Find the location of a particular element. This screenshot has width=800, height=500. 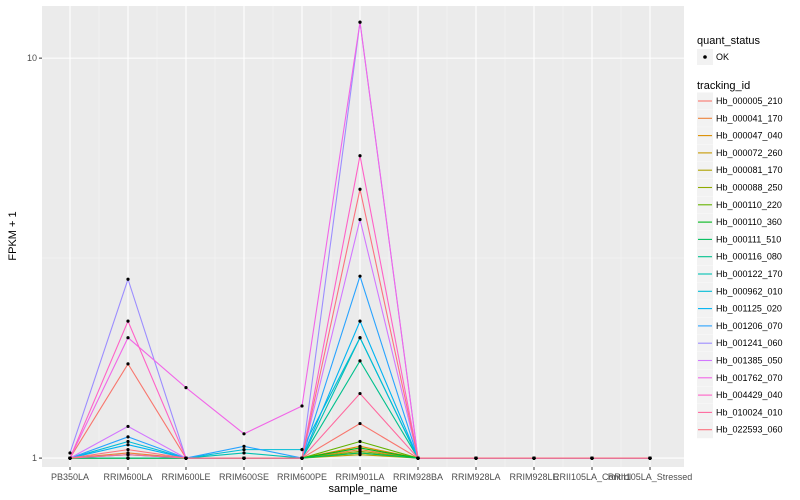

legend-label-tracking-id: Hb_000122_170 is located at coordinates (749, 274).